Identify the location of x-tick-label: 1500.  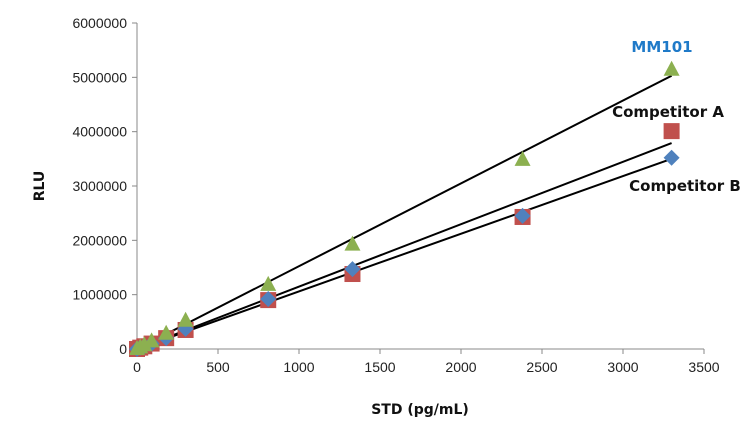
(379, 367).